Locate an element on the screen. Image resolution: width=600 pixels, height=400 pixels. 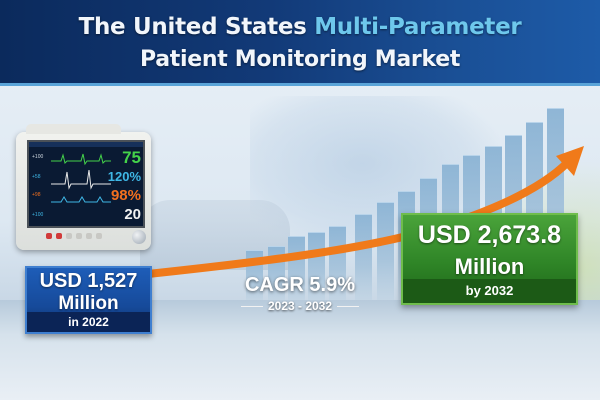
monitor-knob-icon is located at coordinates (139, 237).